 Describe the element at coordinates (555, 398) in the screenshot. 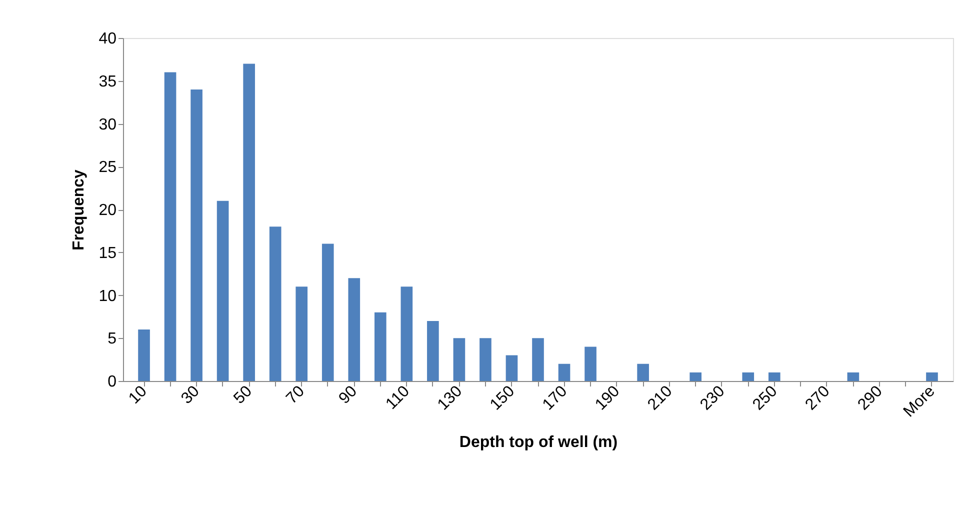

I see `x-tick-label: 170` at that location.